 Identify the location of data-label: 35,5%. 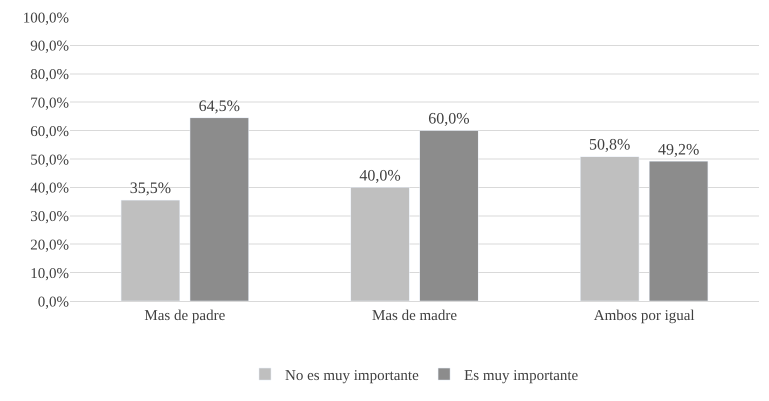
(151, 189).